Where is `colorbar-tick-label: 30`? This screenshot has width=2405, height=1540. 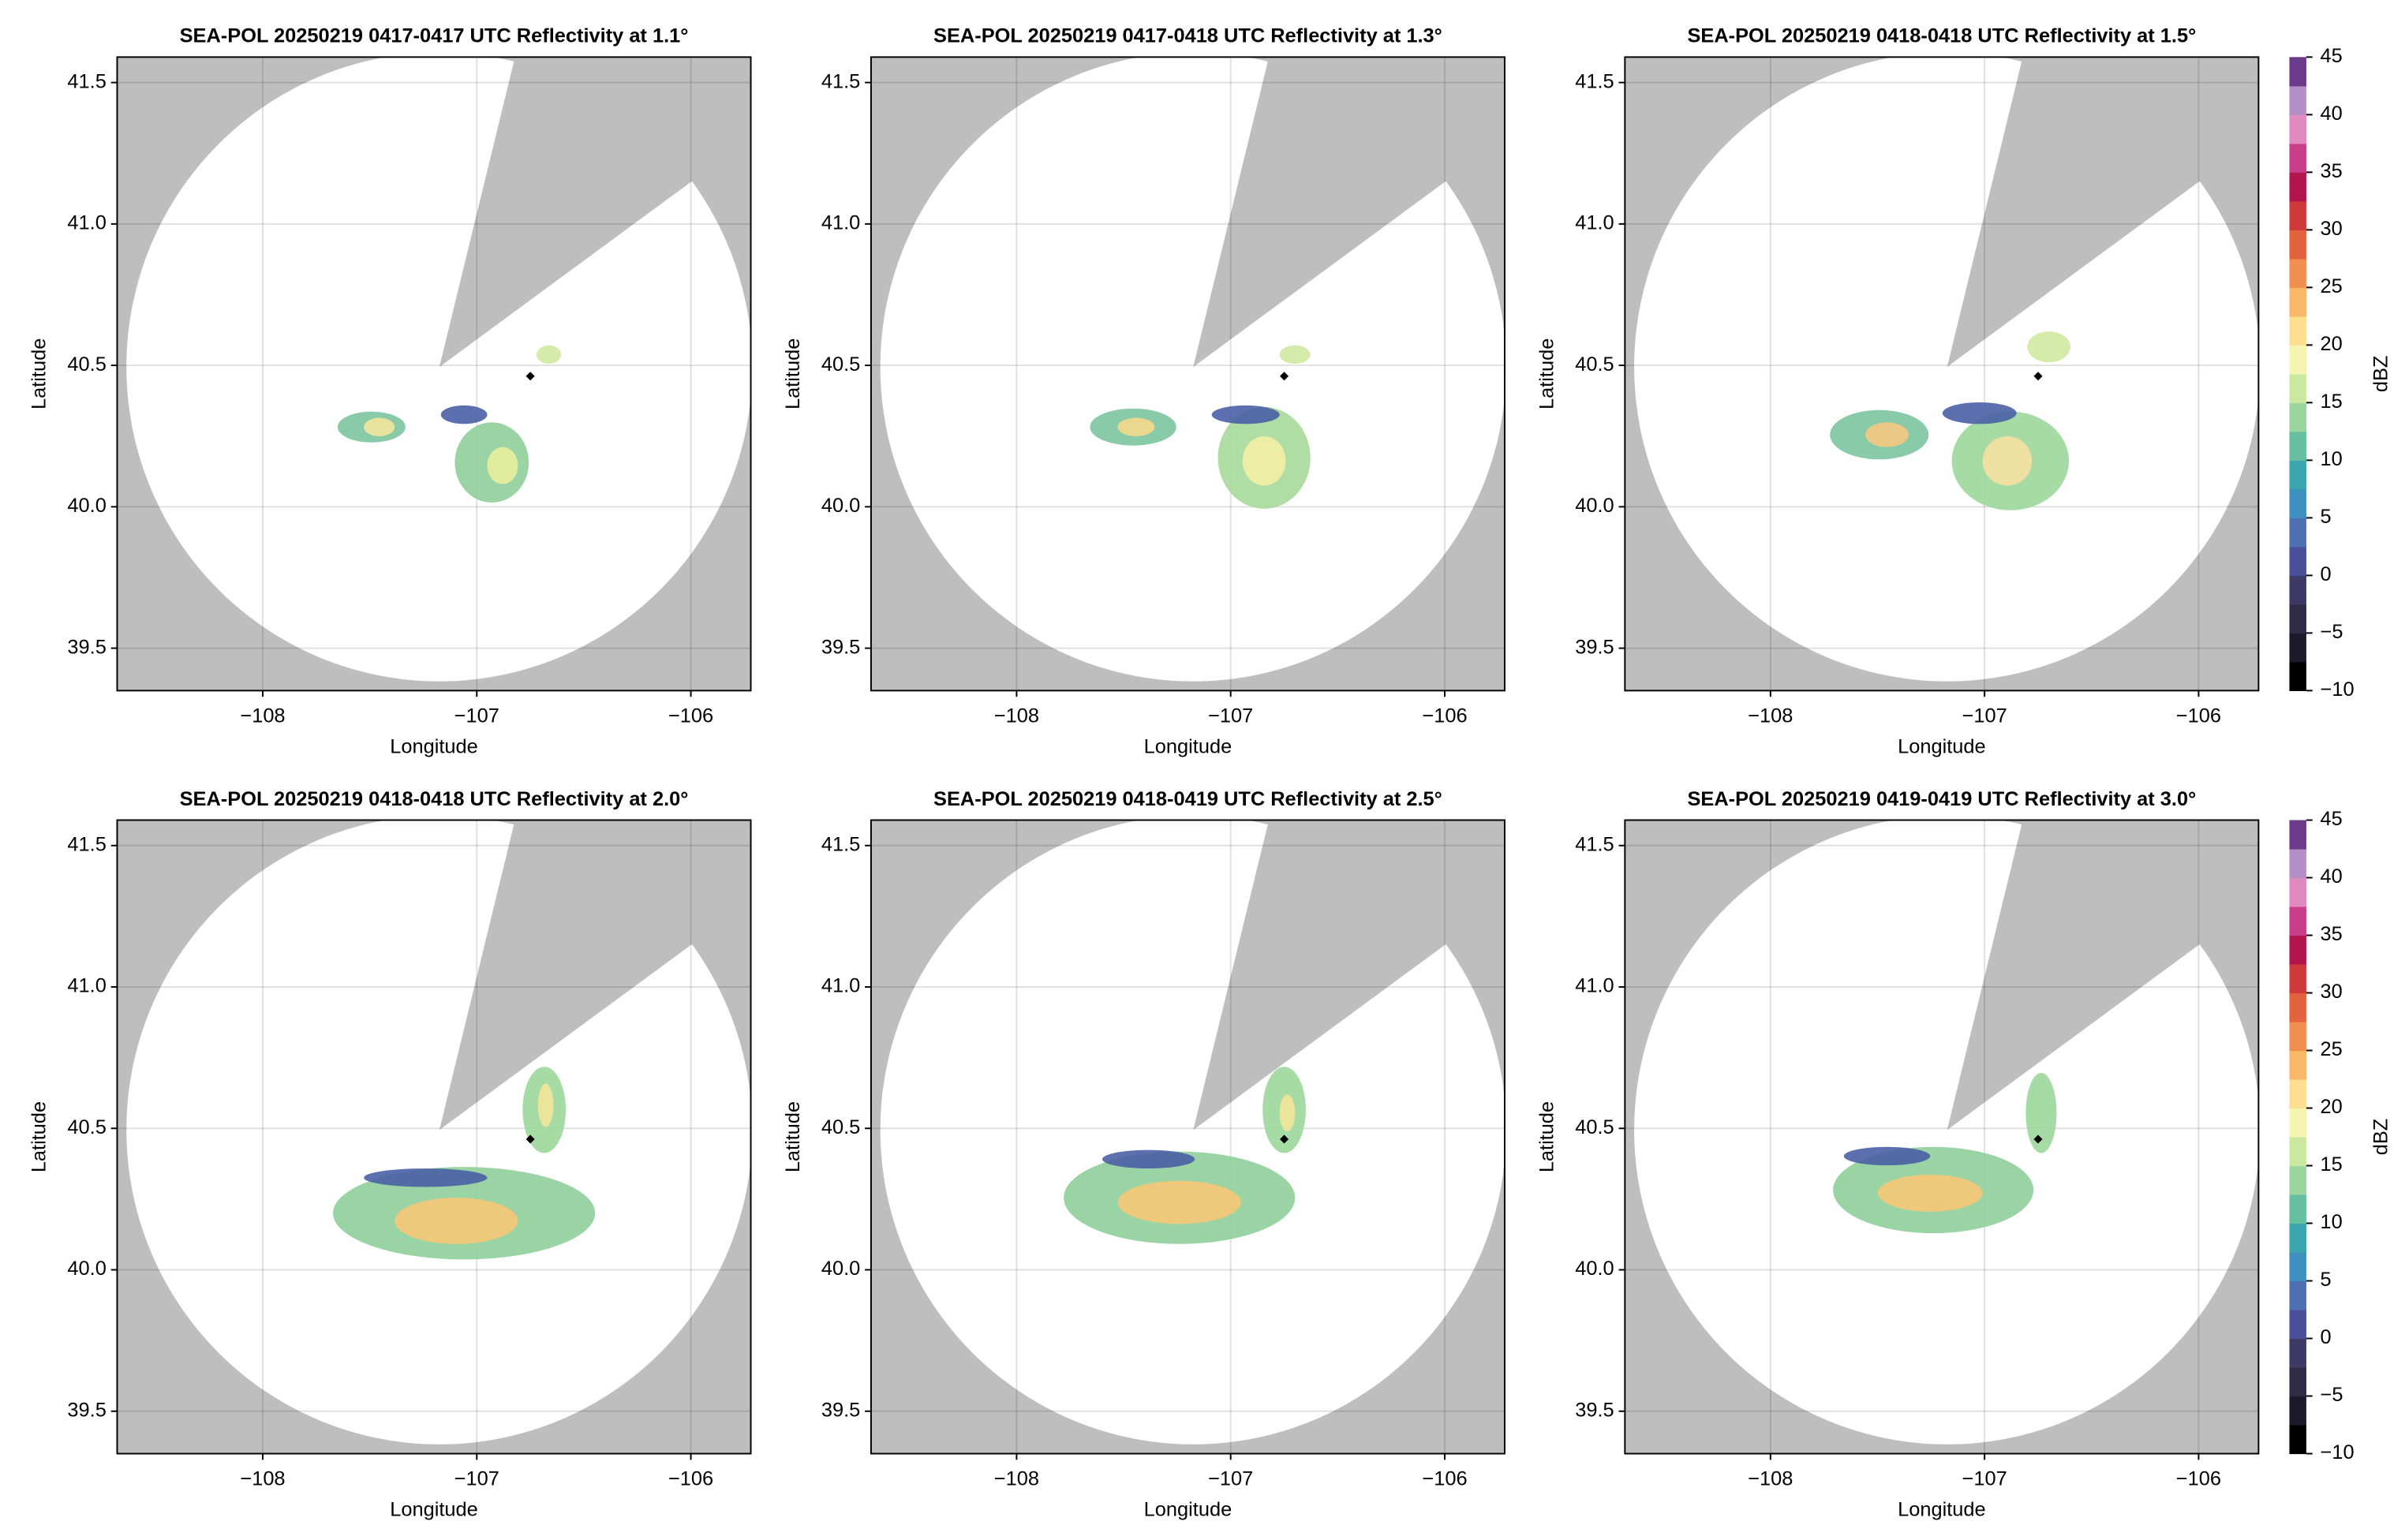
colorbar-tick-label: 30 is located at coordinates (2332, 992).